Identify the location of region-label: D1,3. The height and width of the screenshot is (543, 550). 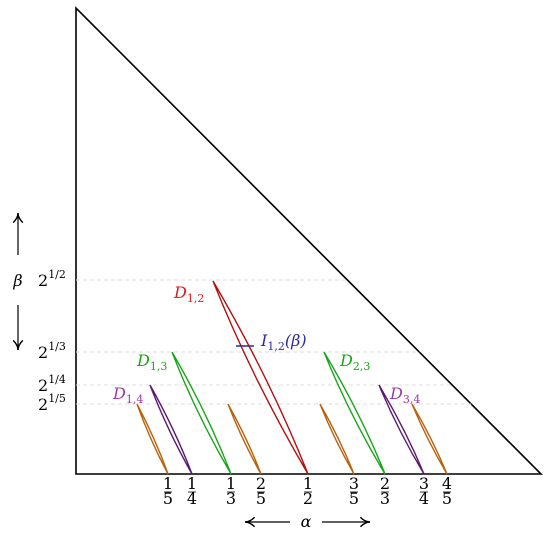
(151, 362).